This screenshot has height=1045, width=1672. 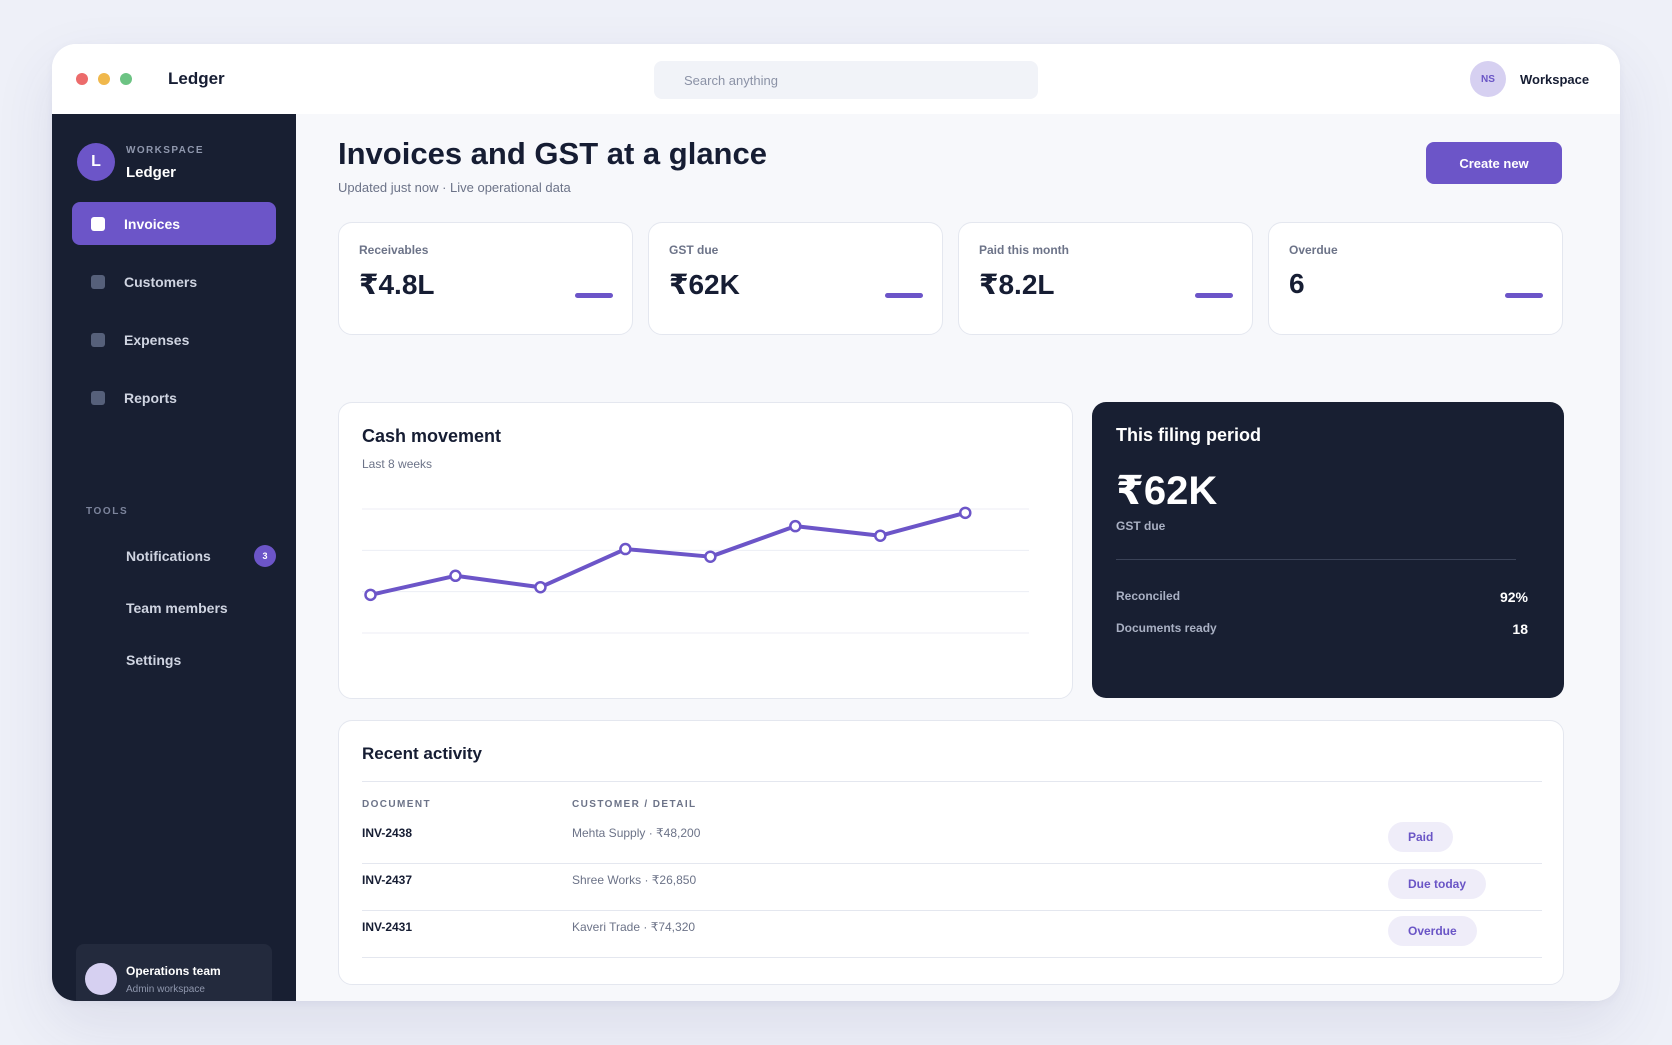 I want to click on stat-card-gst-due: GST due ₹62K, so click(x=795, y=278).